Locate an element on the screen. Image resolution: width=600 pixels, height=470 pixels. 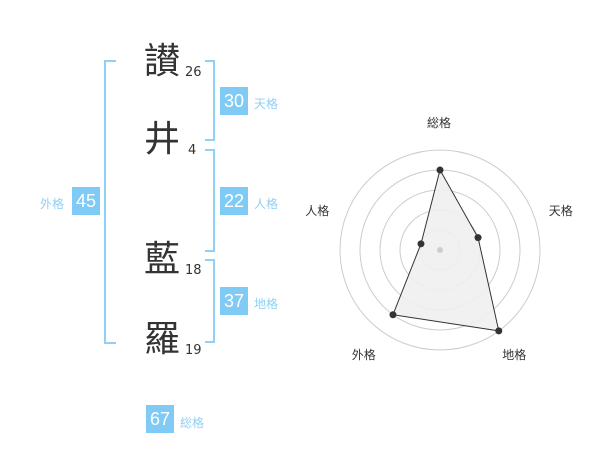
gaikaku-value: 45 is located at coordinates (86, 201).